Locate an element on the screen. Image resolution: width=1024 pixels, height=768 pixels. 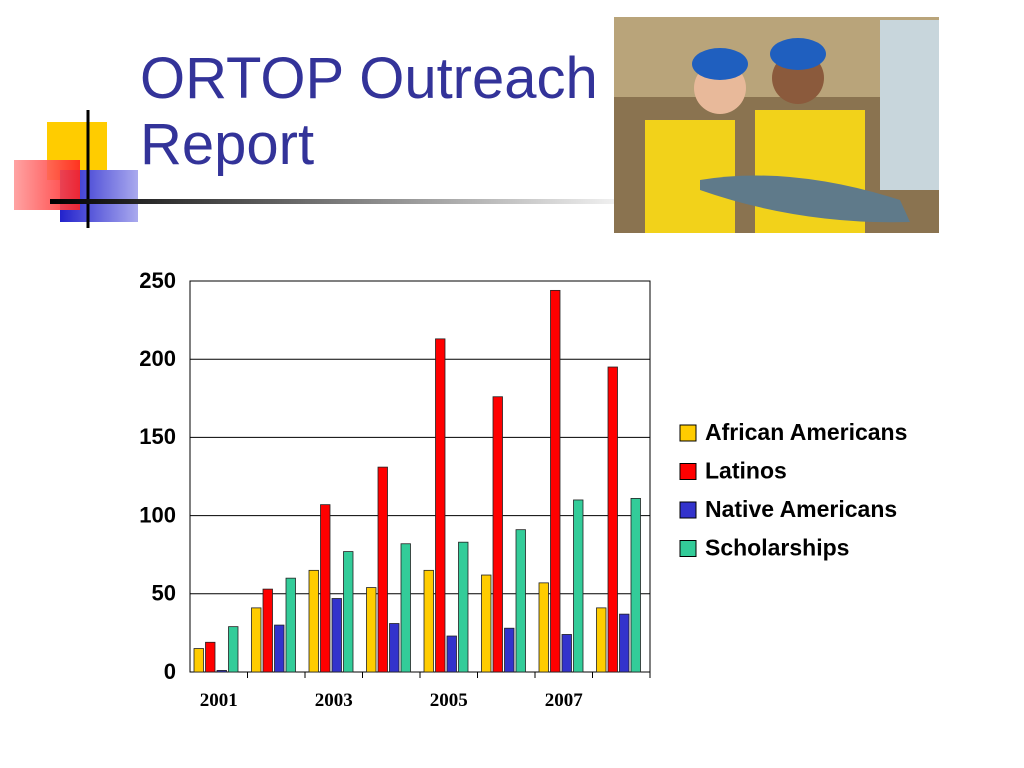
legend-label: Native Americans is located at coordinates (801, 509).